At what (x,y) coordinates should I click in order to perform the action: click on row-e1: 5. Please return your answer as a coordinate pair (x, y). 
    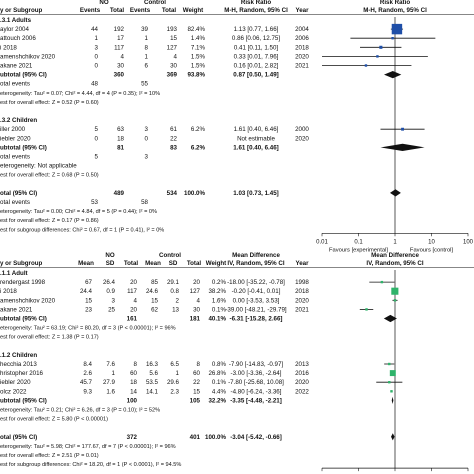
    Looking at the image, I should click on (97, 157).